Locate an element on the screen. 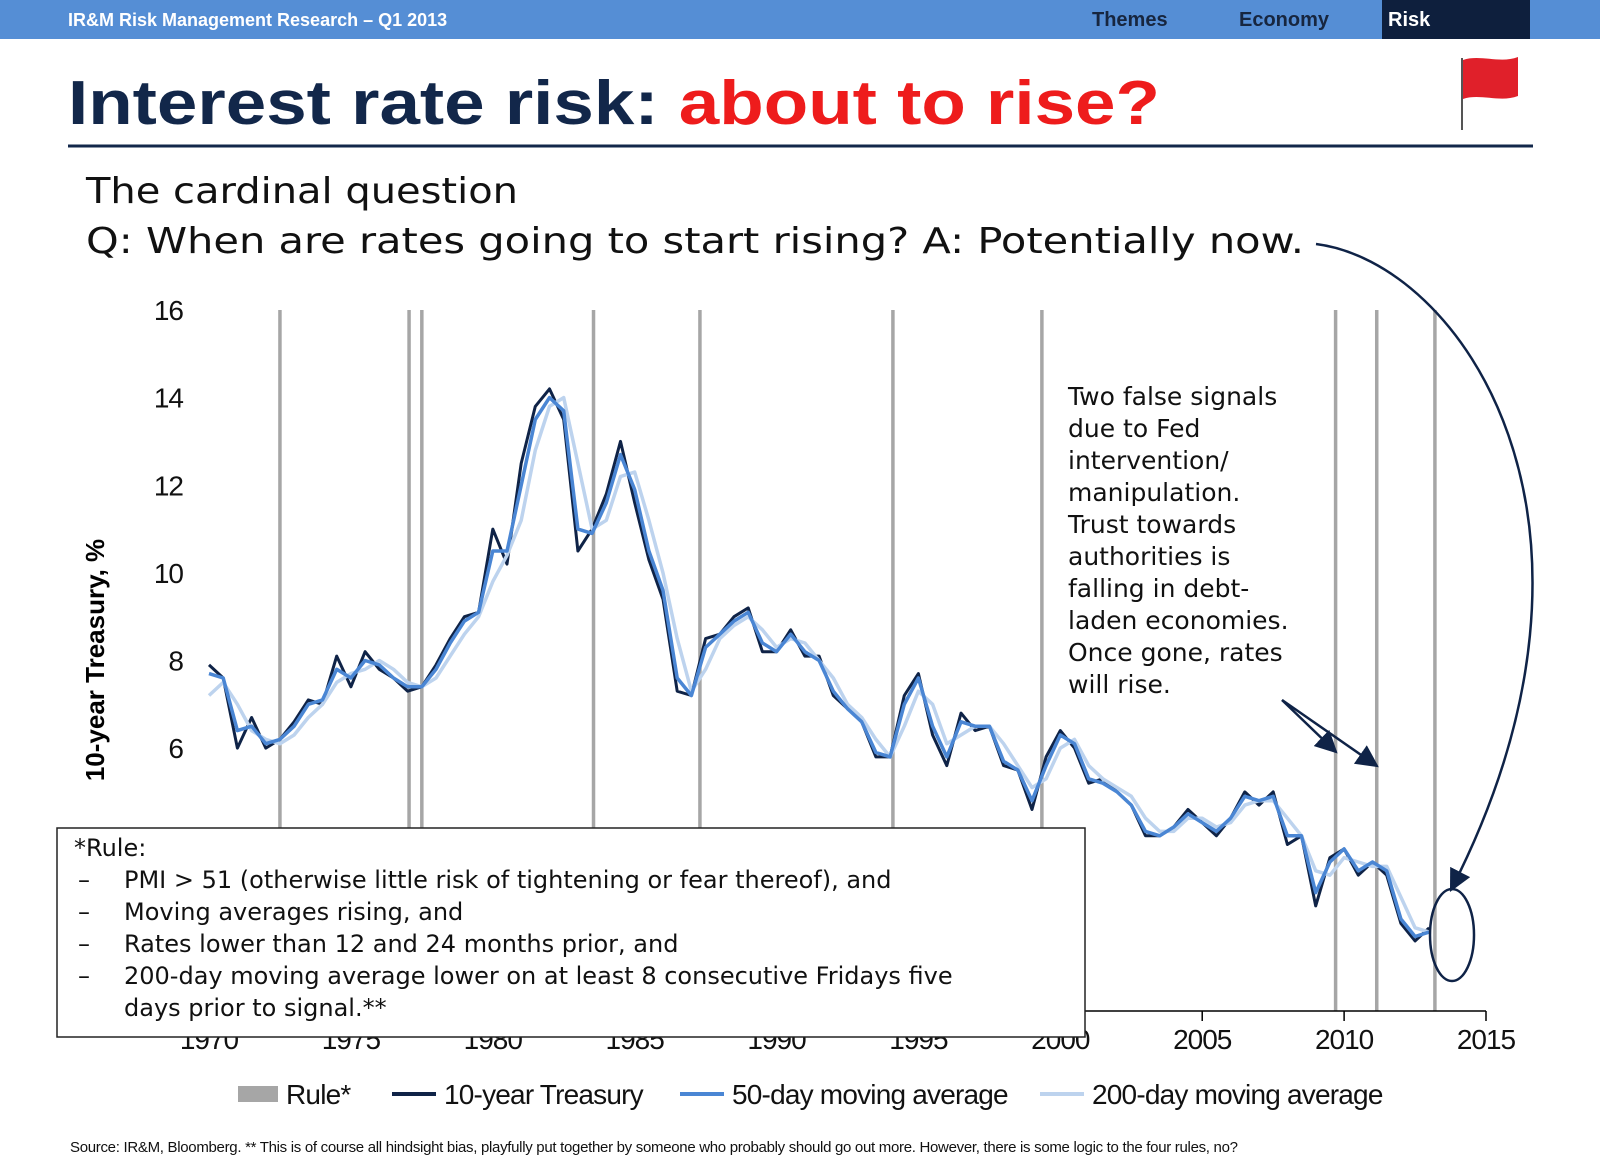  rule-item: days prior to signal.** is located at coordinates (255, 1008).